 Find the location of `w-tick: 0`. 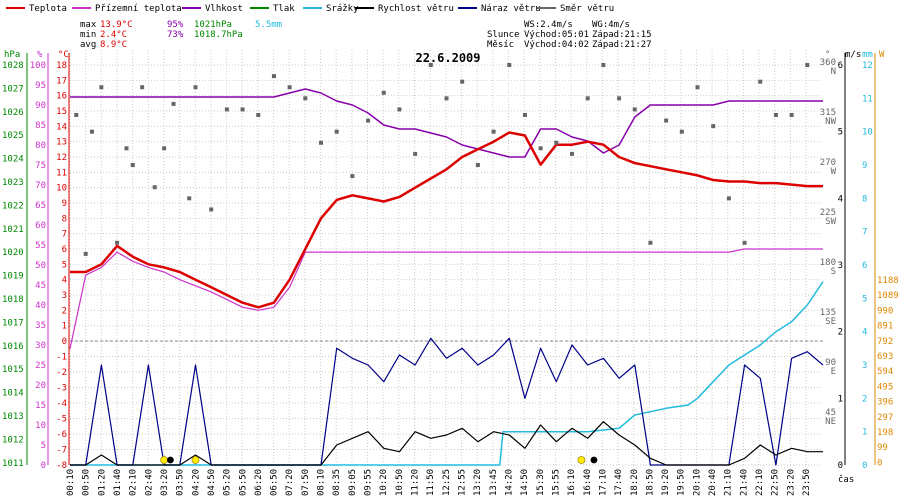

w-tick: 0 is located at coordinates (879, 463).